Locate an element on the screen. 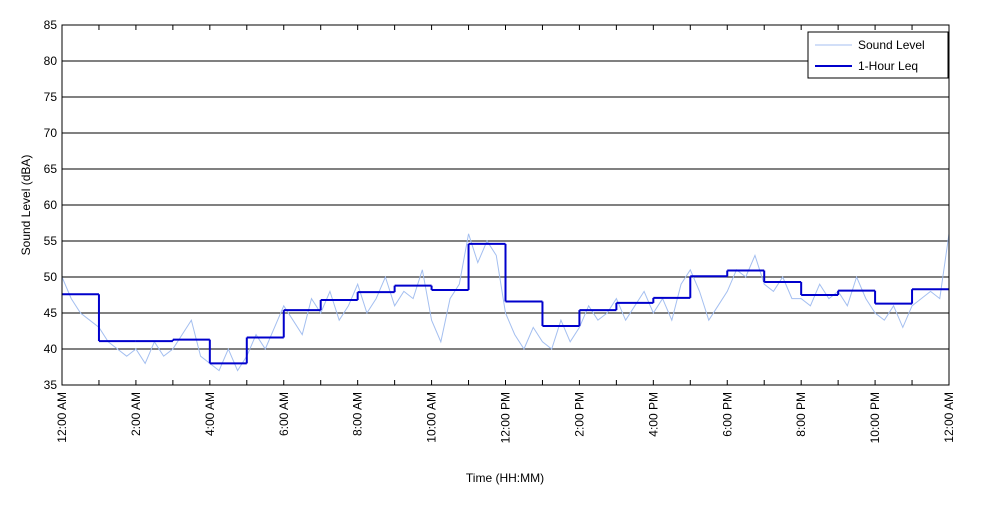 Image resolution: width=1000 pixels, height=505 pixels. x-tick-label: 10:00 AM is located at coordinates (432, 417).